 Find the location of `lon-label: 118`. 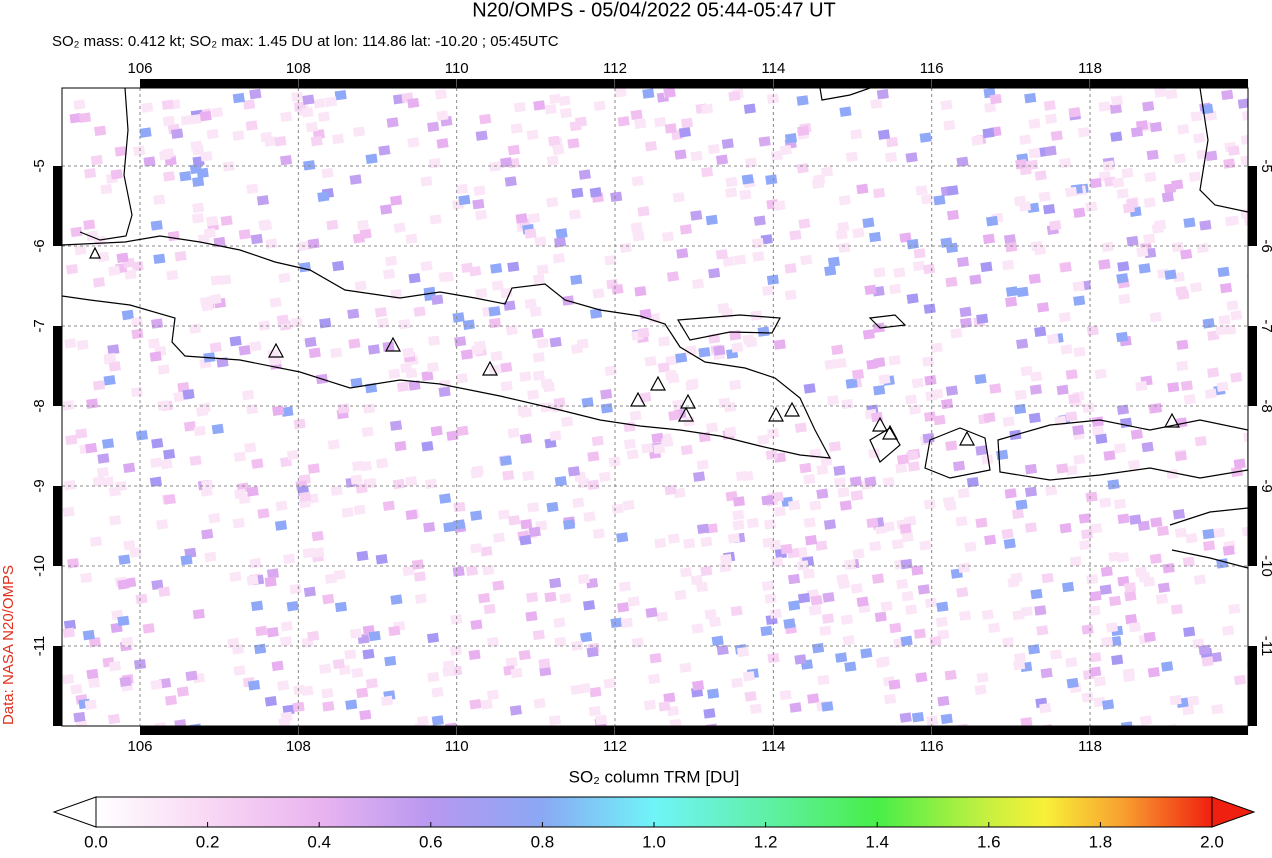

lon-label: 118 is located at coordinates (1090, 68).